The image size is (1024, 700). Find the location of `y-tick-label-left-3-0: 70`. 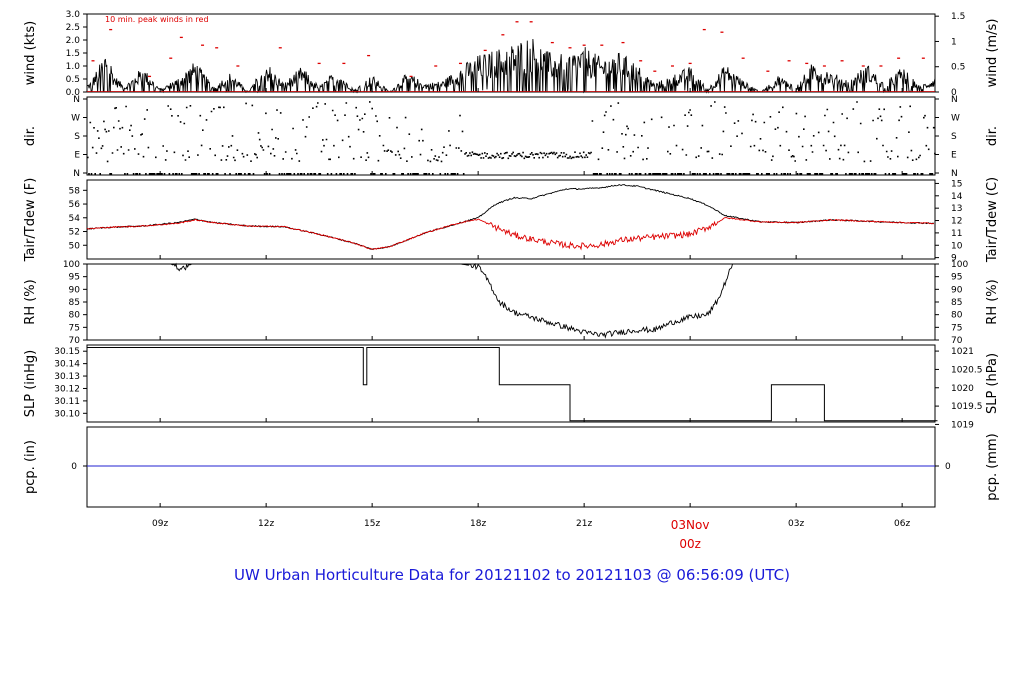

y-tick-label-left-3-0: 70 is located at coordinates (75, 341).